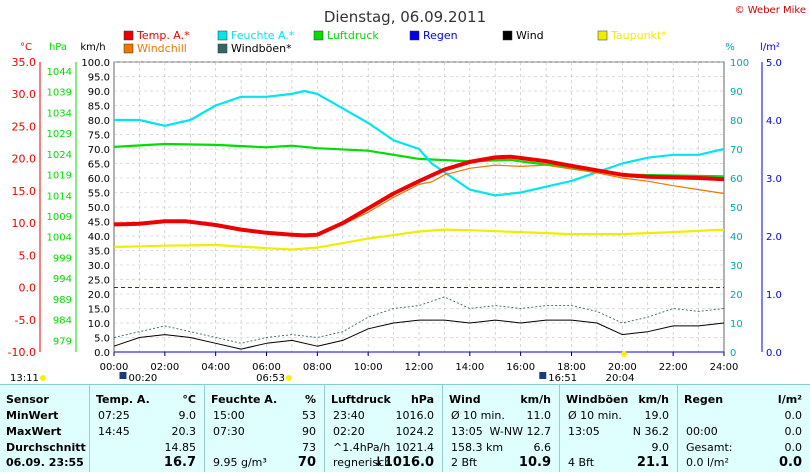  What do you see at coordinates (28, 288) in the screenshot?
I see `temp-tick-label: 0.0` at bounding box center [28, 288].